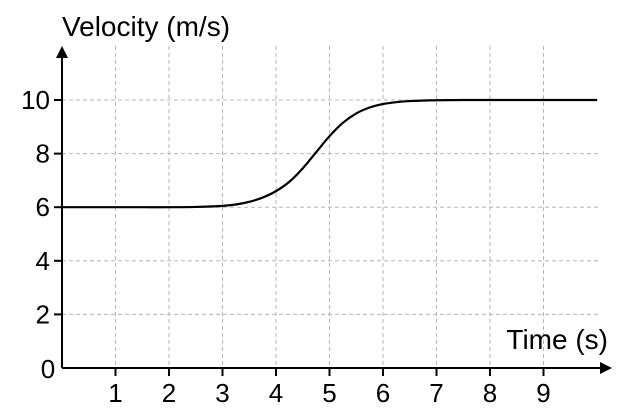 The width and height of the screenshot is (627, 417). Describe the element at coordinates (115, 393) in the screenshot. I see `x-tick-label-1: 1` at that location.